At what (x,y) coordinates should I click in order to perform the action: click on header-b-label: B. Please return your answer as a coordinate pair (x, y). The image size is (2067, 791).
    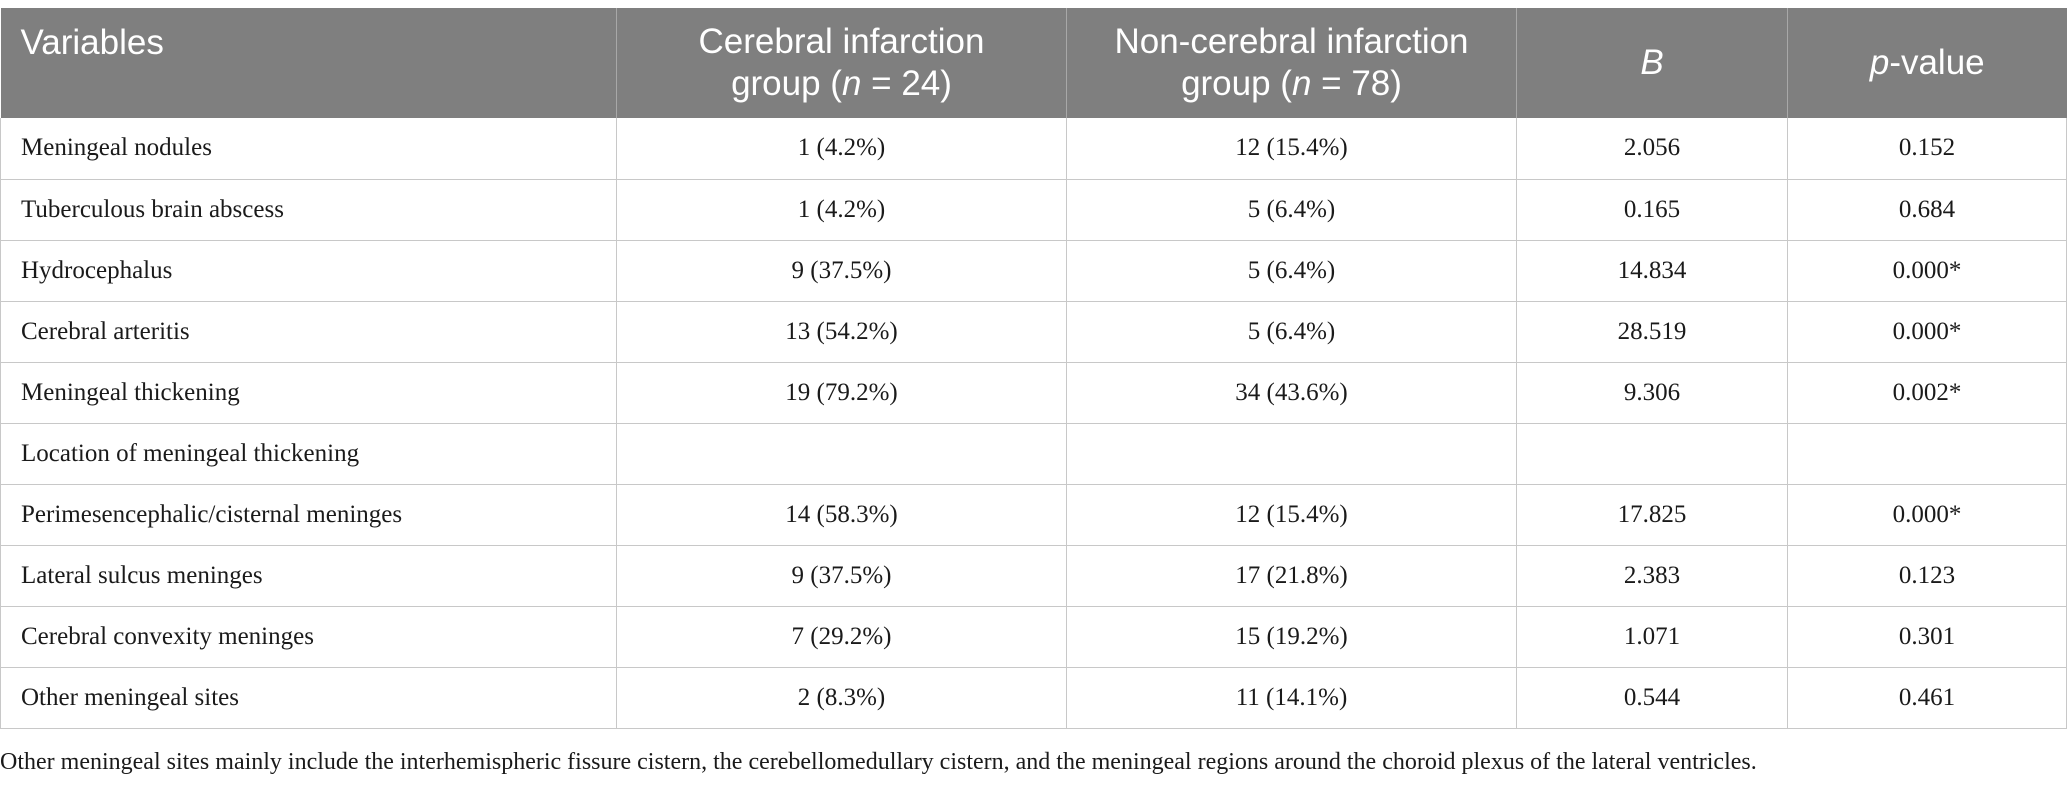
    Looking at the image, I should click on (1652, 62).